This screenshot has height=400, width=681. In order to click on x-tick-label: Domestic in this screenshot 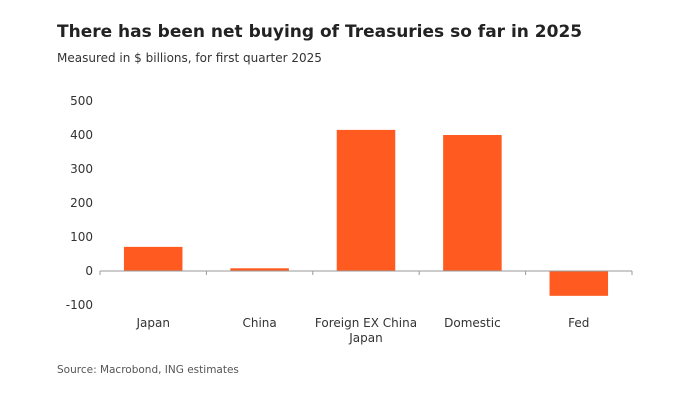, I will do `click(472, 323)`.